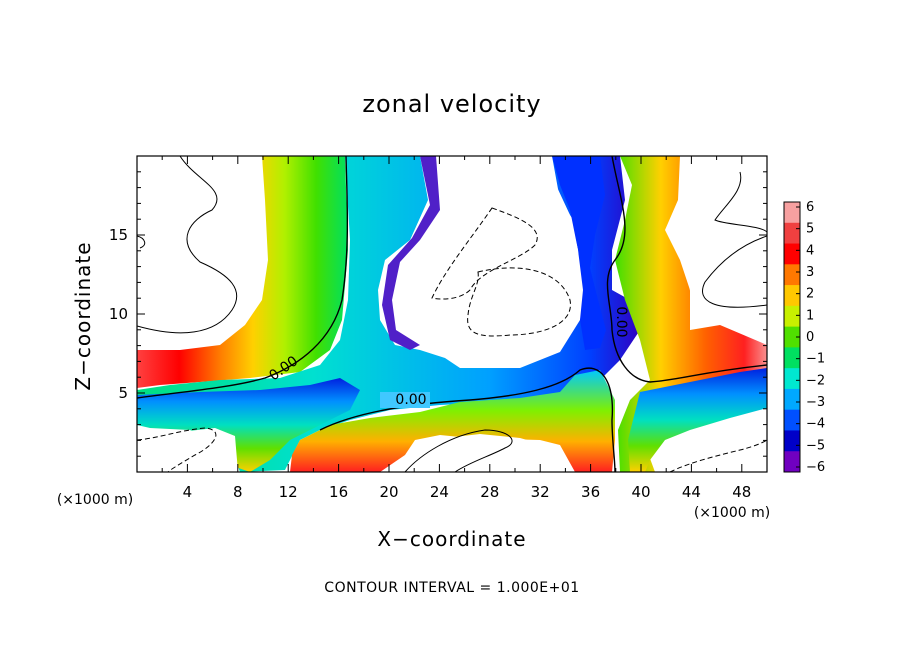 This screenshot has width=904, height=654. Describe the element at coordinates (741, 492) in the screenshot. I see `x-tick-label: 48` at that location.